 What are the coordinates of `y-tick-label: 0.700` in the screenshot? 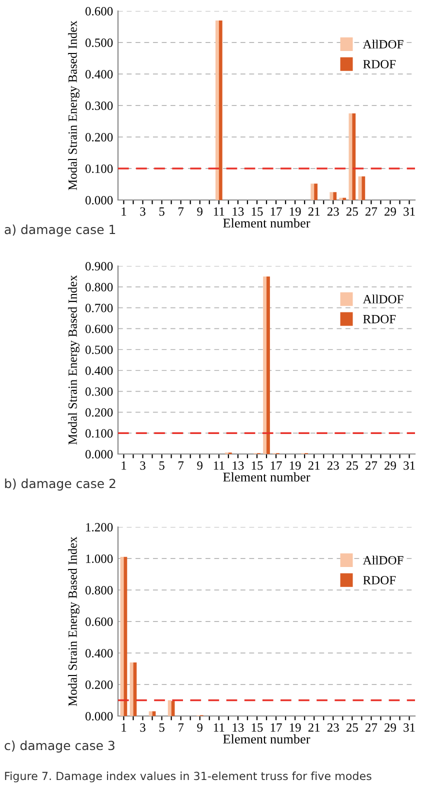 It's located at (99, 308).